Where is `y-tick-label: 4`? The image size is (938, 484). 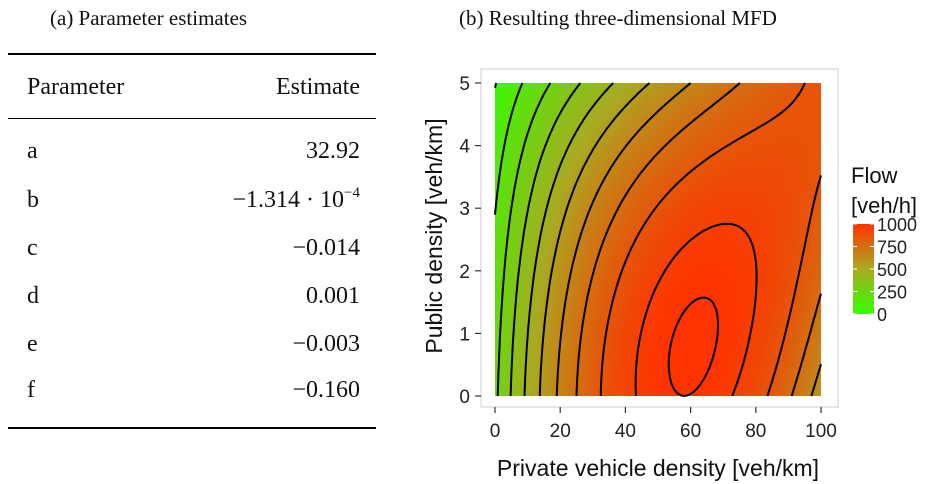 y-tick-label: 4 is located at coordinates (464, 147).